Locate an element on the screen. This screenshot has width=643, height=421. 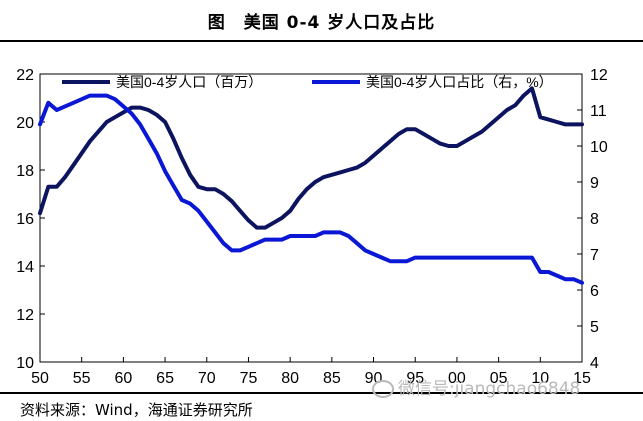
y-right-tick-label: 5 is located at coordinates (594, 327).